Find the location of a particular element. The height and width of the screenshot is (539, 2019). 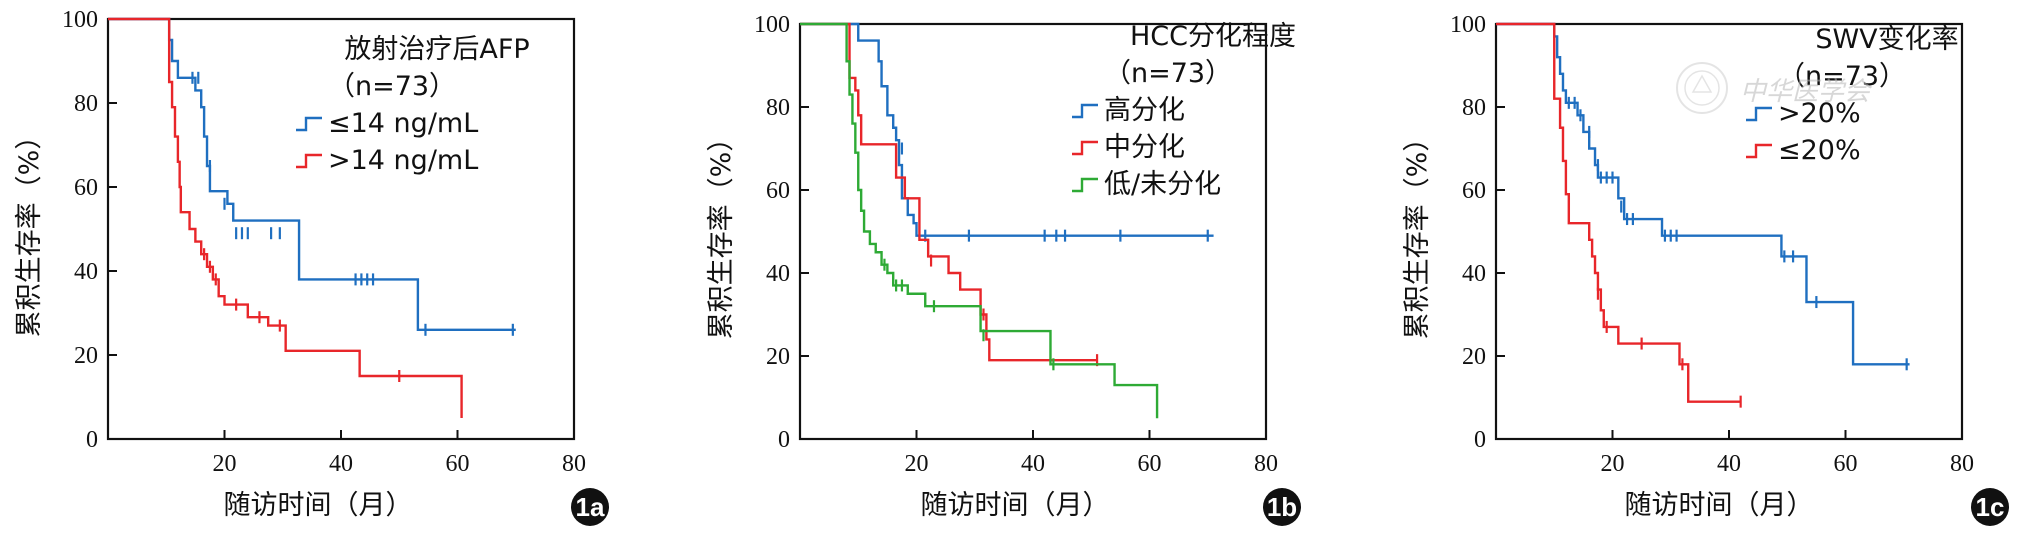

panel-label: 1c is located at coordinates (1990, 507).